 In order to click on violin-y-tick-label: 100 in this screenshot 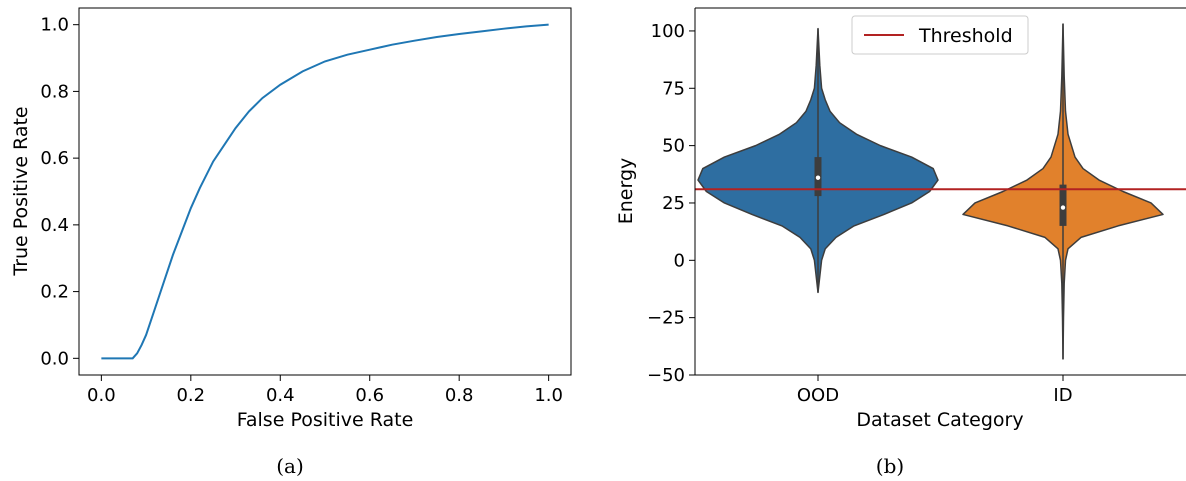, I will do `click(668, 31)`.